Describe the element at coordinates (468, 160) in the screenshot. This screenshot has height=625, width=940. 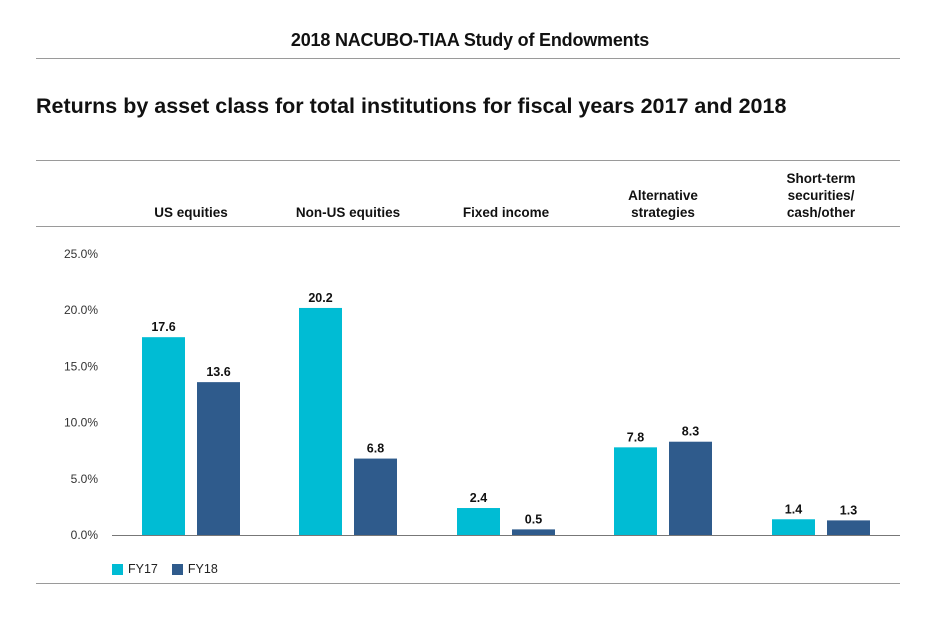
I see `category-header-top-rule` at that location.